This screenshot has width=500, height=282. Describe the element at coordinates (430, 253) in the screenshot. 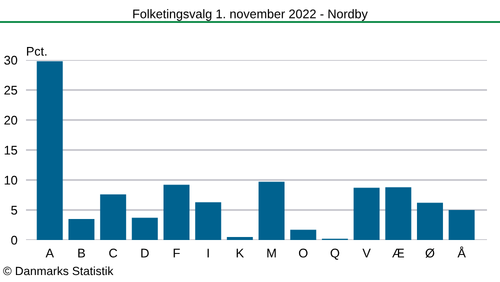

I see `x-tick-label: Ø` at that location.